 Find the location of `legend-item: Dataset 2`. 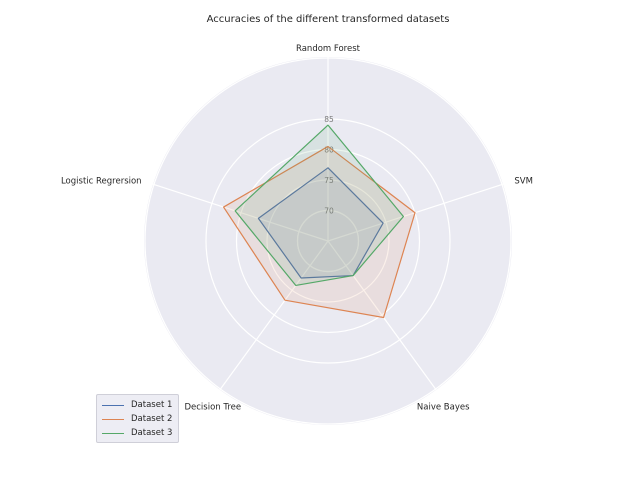

legend-item: Dataset 2 is located at coordinates (137, 419).